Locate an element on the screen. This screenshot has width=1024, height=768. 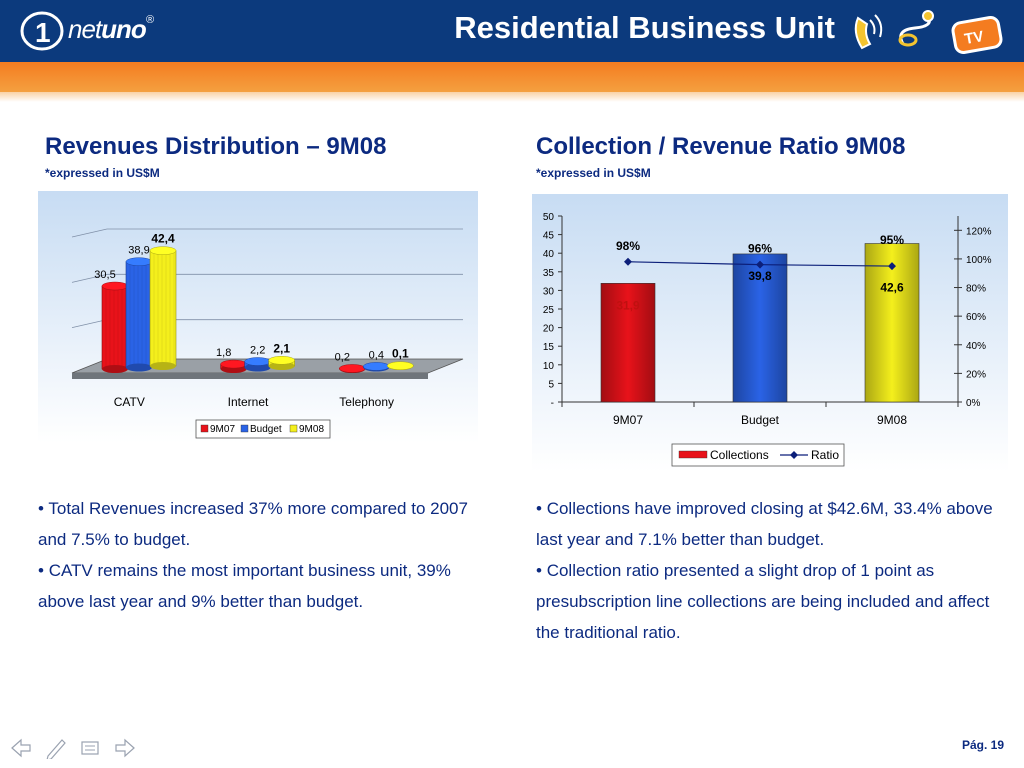
category-label: 9M07 is located at coordinates (628, 420).